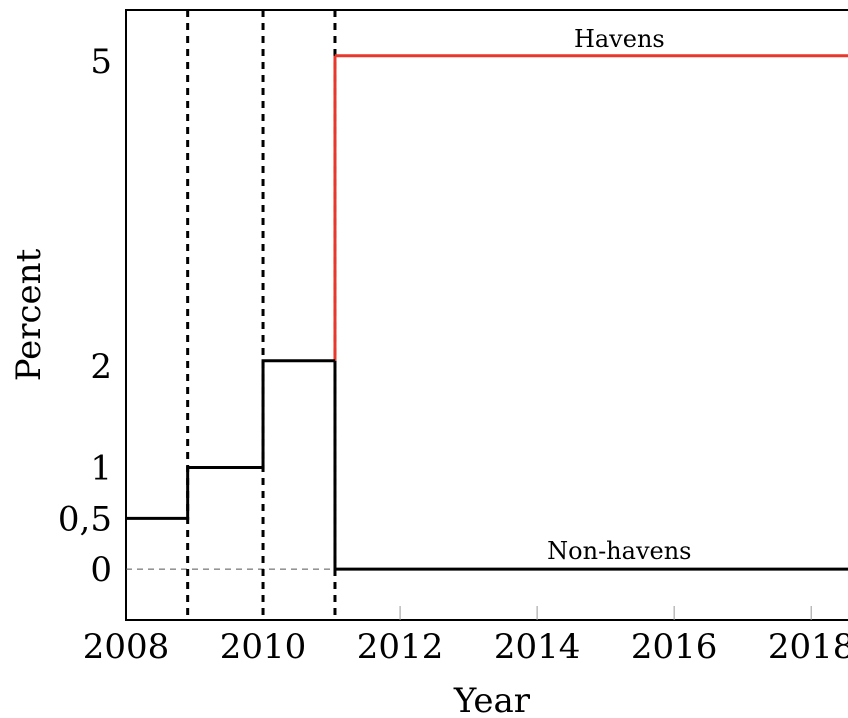  What do you see at coordinates (674, 647) in the screenshot?
I see `x-tick-label: 2016` at bounding box center [674, 647].